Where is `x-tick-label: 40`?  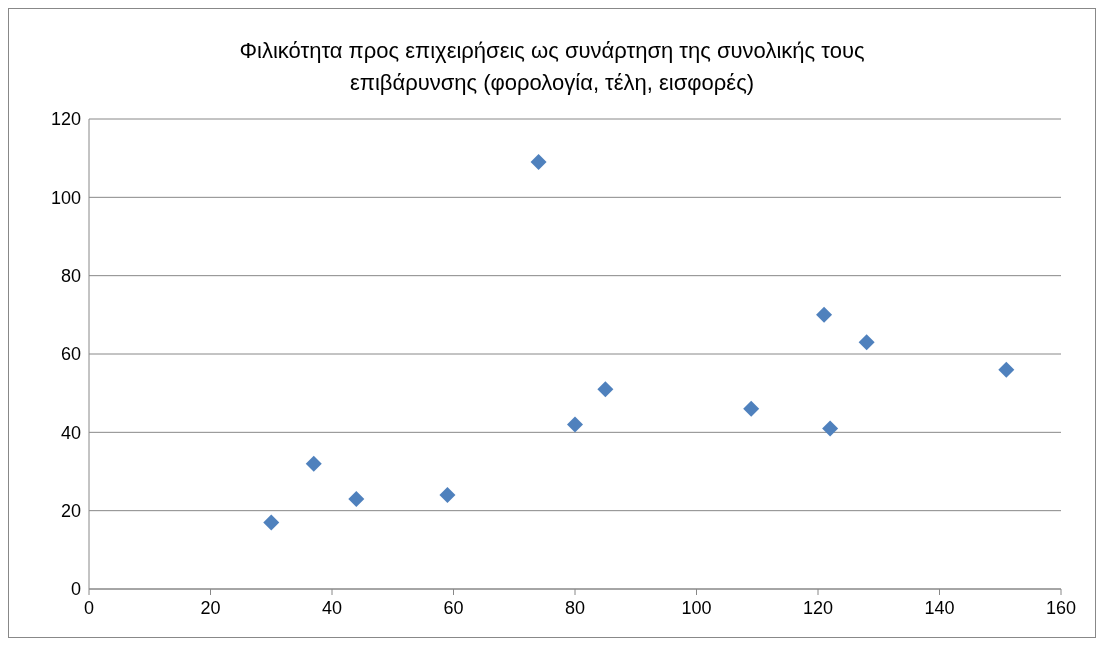 x-tick-label: 40 is located at coordinates (332, 607).